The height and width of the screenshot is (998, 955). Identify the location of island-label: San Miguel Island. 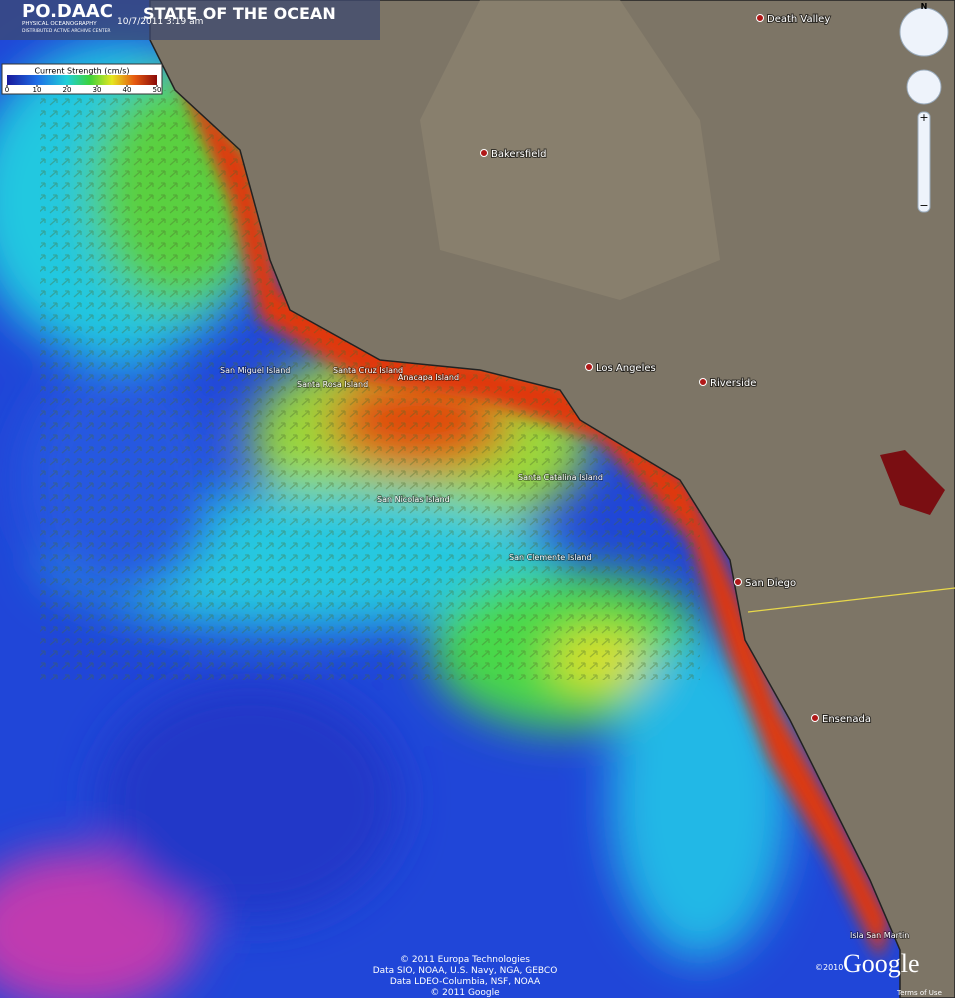
(255, 370).